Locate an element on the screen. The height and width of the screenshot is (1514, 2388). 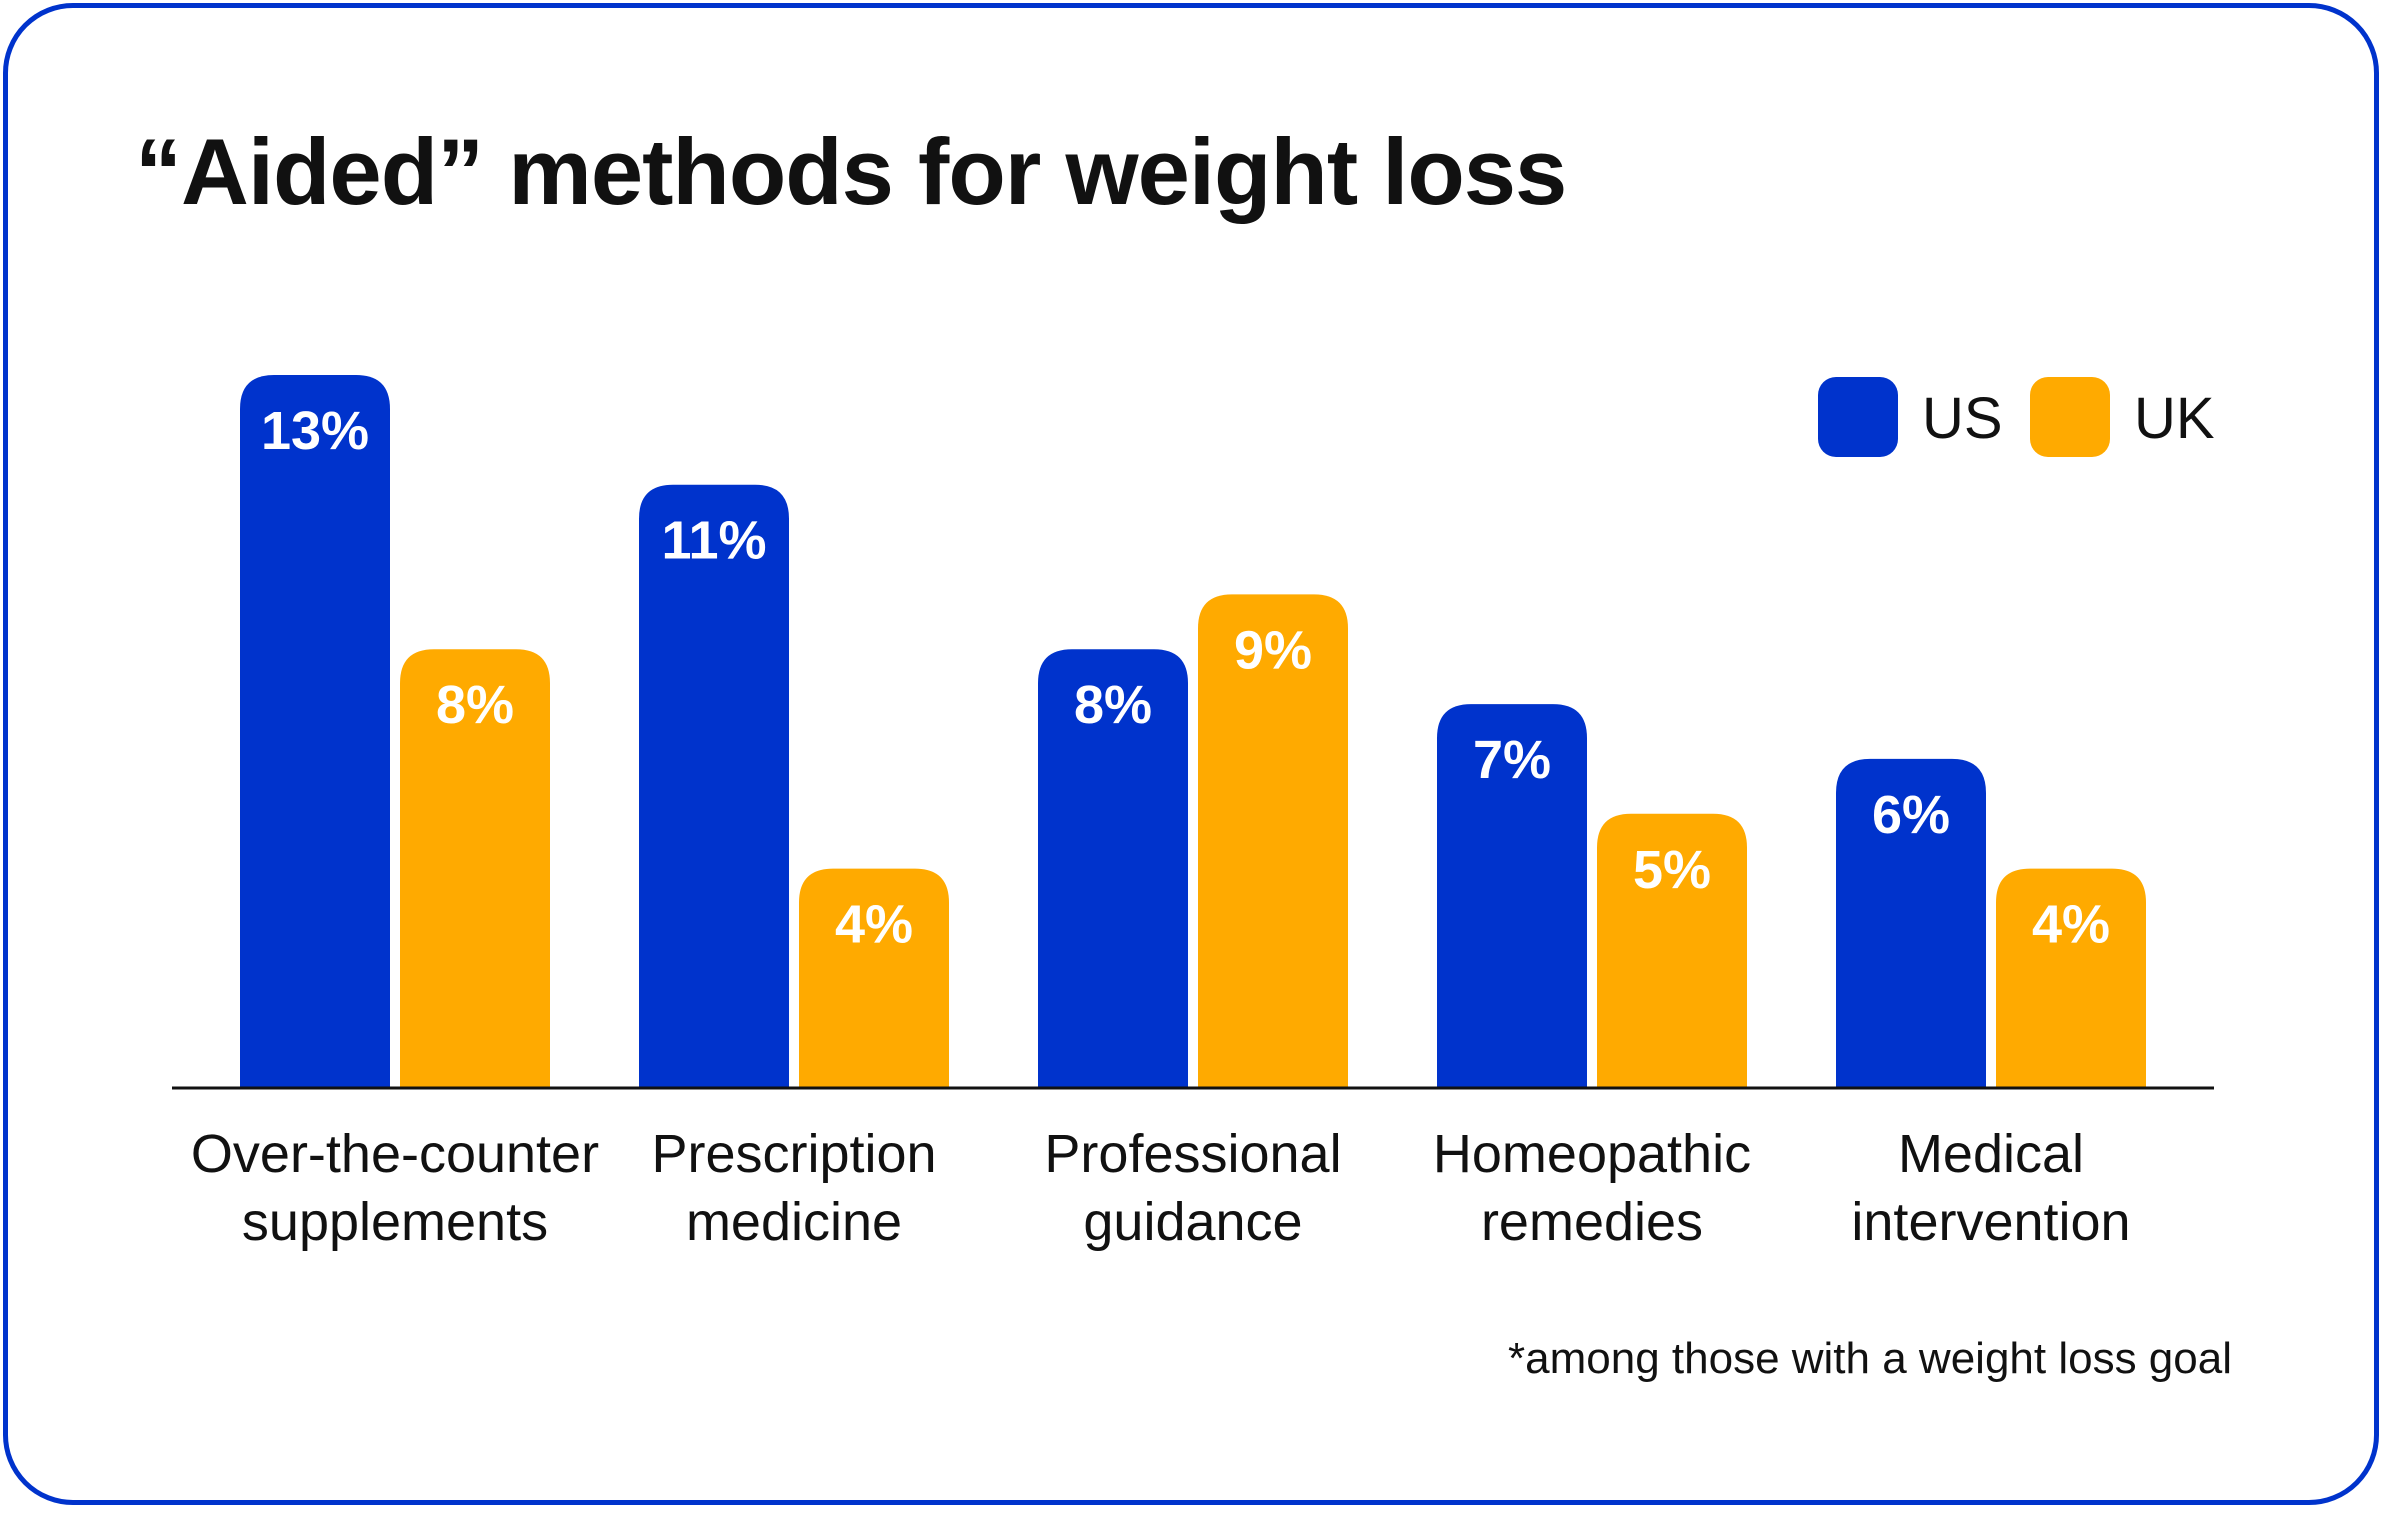
category-label-4-line-0: Medical is located at coordinates (1991, 1154).